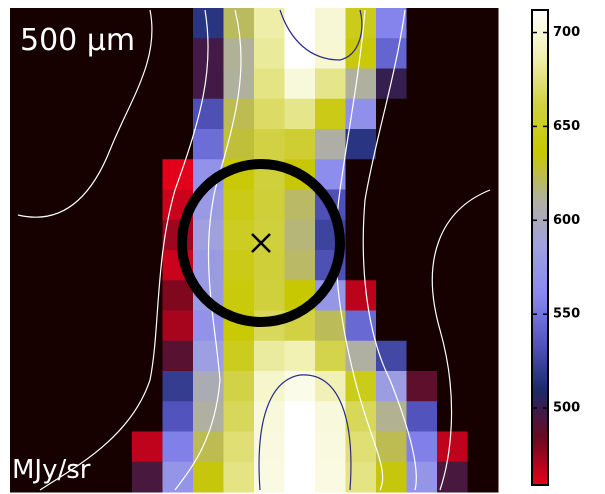 The image size is (605, 494). What do you see at coordinates (261, 243) in the screenshot?
I see `peak-marker` at bounding box center [261, 243].